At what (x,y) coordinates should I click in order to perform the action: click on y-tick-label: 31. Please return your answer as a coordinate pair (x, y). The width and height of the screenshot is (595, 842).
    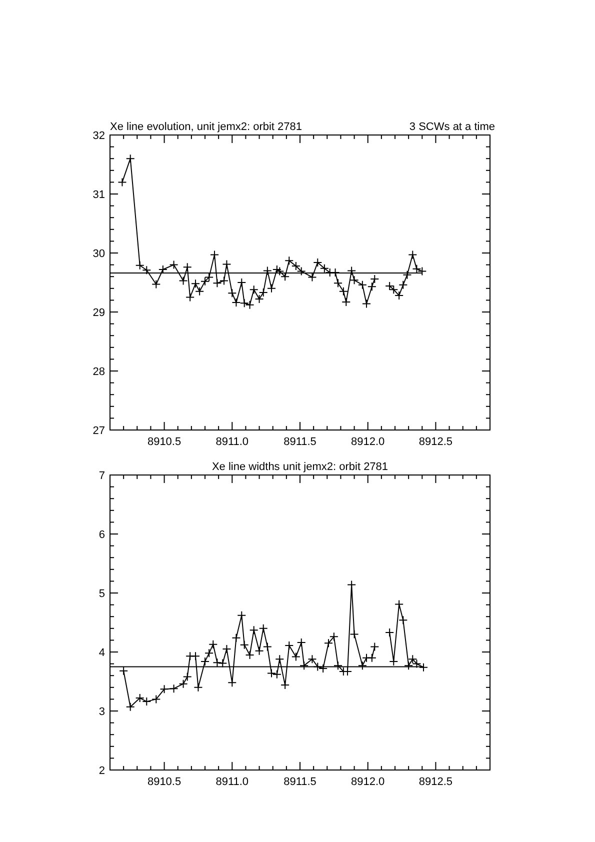
    Looking at the image, I should click on (98, 195).